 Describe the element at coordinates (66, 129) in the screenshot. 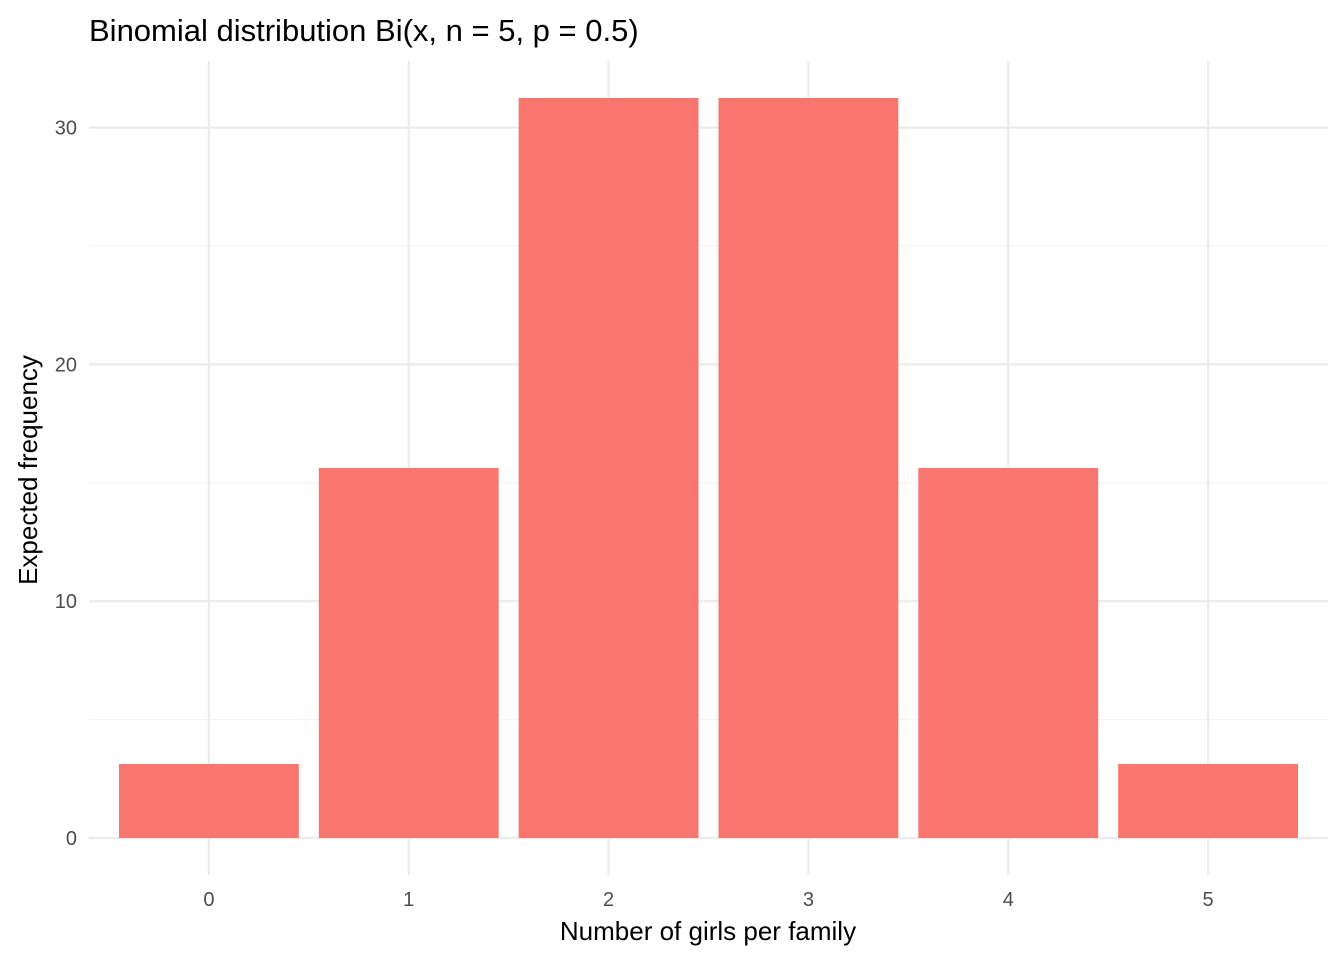

I see `y-tick-label: 30` at that location.